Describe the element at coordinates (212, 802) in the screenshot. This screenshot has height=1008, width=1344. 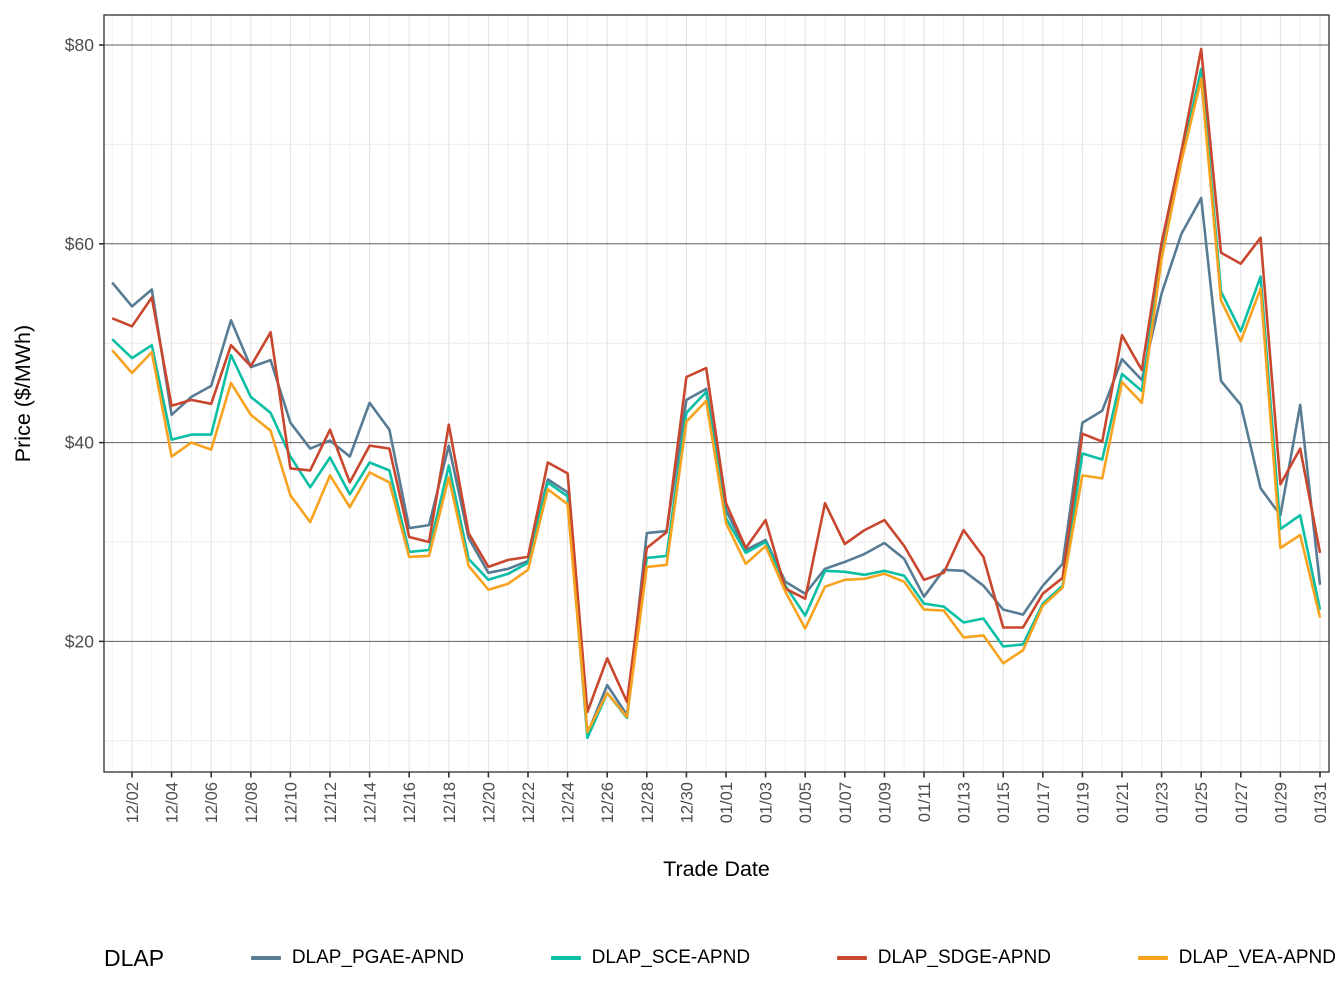
I see `svg-text: 12/06` at that location.